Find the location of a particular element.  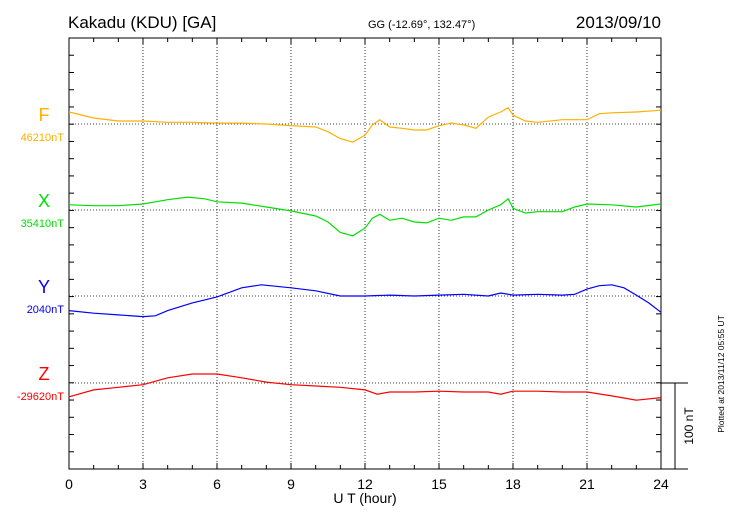

baseline-value-y: 2040nT is located at coordinates (46, 310).